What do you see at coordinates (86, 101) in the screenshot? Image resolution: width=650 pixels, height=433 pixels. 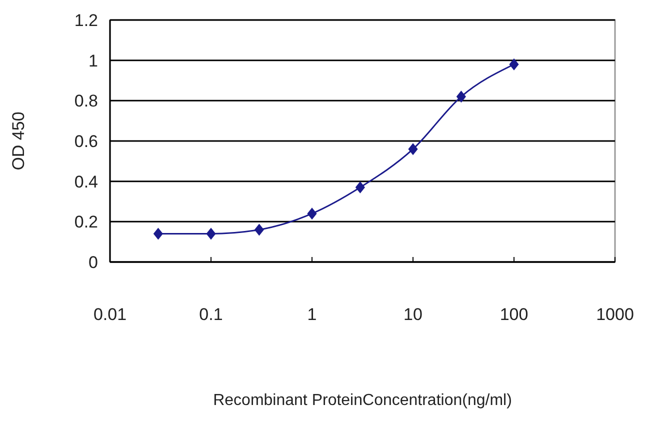 I see `y-tick-label: 0.8` at bounding box center [86, 101].